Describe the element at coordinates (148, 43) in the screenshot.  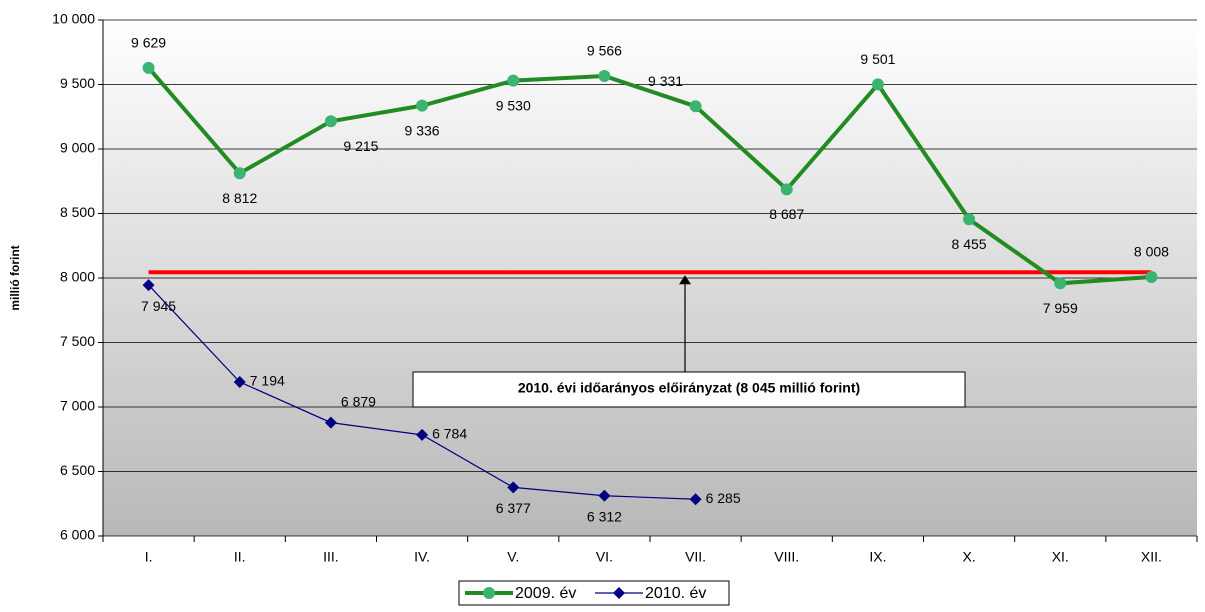
I see `data-label: 9 629` at that location.